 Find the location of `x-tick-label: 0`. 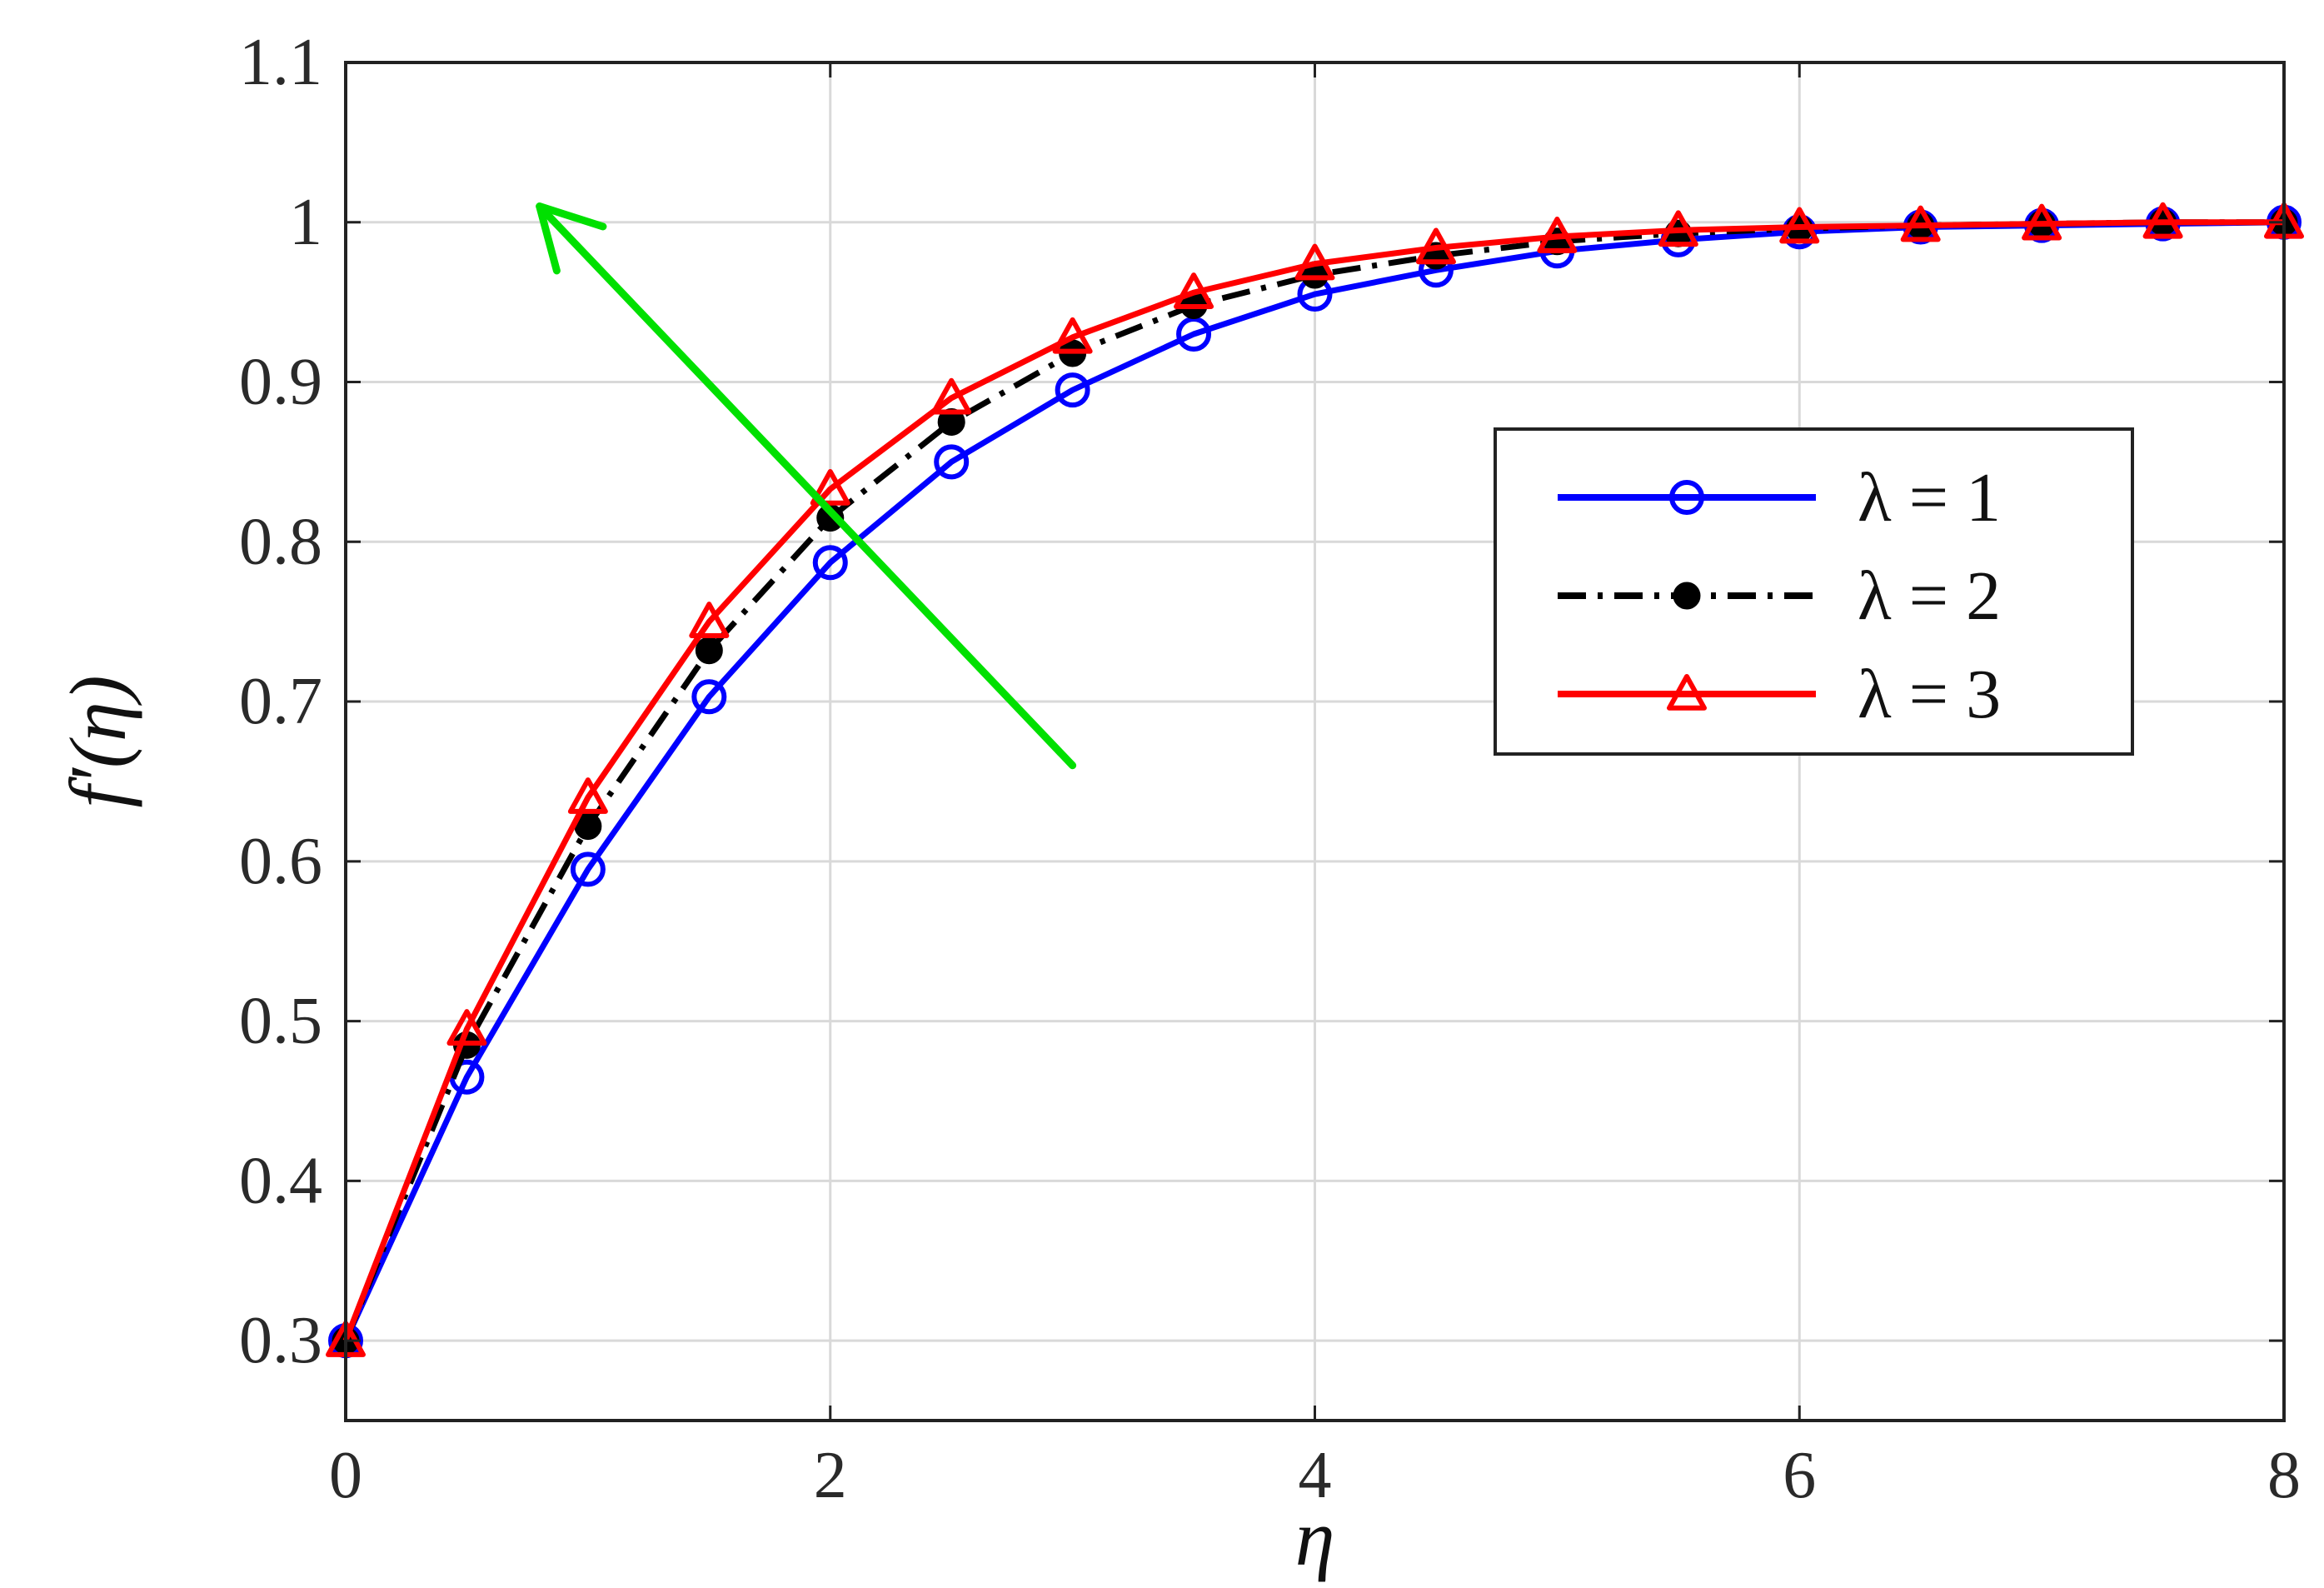

x-tick-label: 0 is located at coordinates (345, 1475).